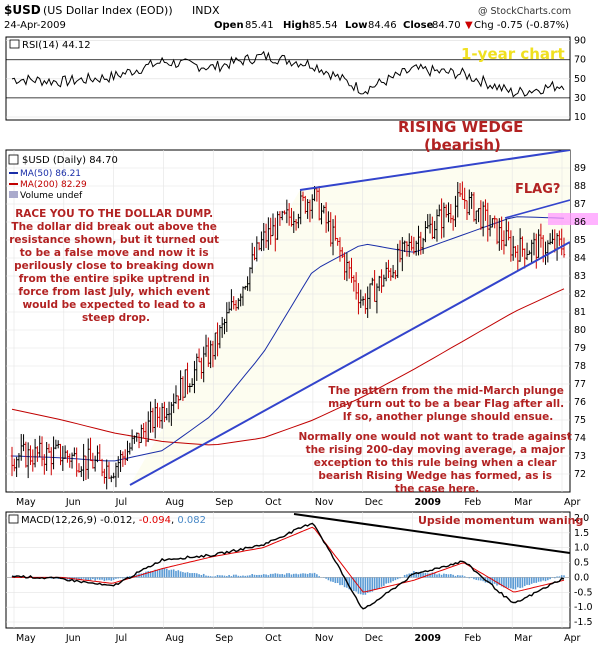 The image size is (598, 651). Describe the element at coordinates (537, 209) in the screenshot. I see `flag-upper-line` at that location.